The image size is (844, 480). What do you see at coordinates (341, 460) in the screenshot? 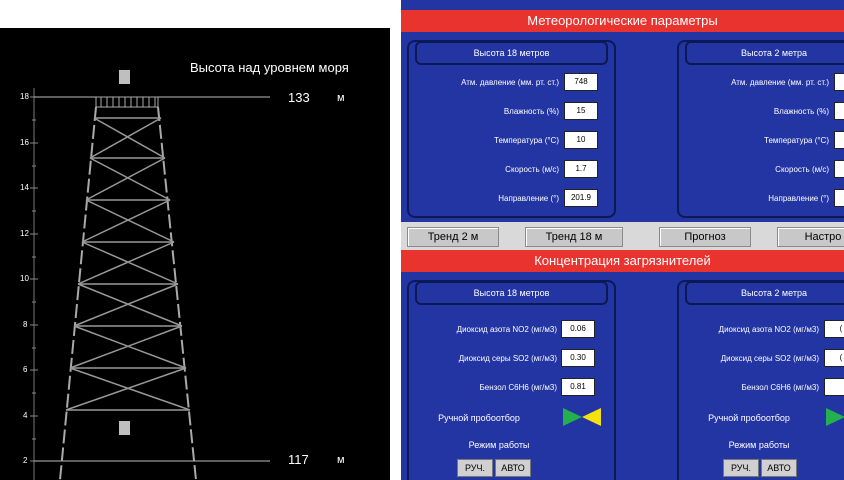
I see `bottom-height-unit: м` at bounding box center [341, 460].